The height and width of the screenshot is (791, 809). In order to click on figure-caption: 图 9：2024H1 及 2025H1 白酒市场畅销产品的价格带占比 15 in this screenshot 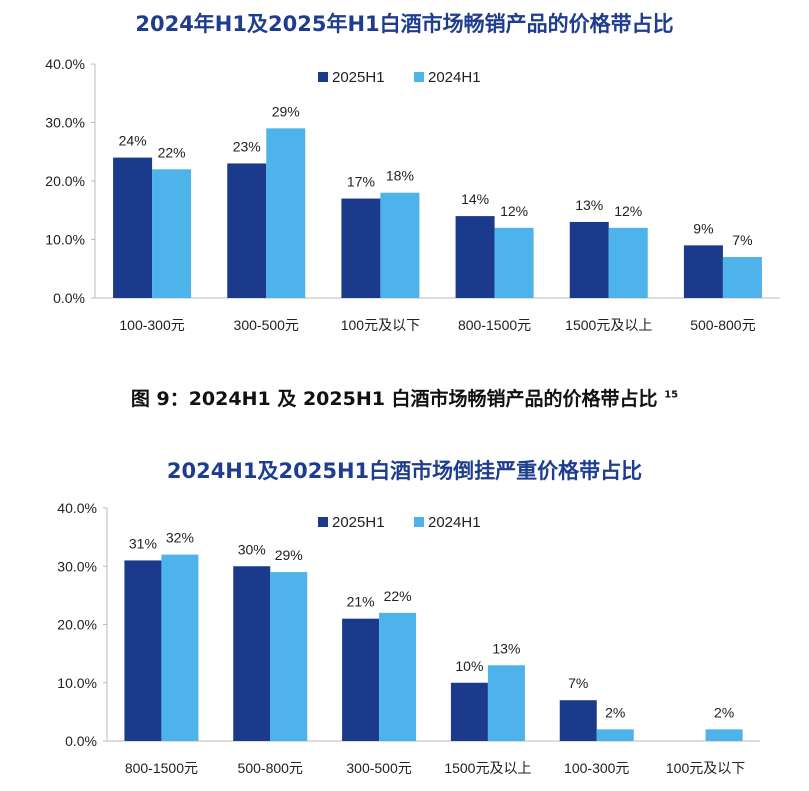, I will do `click(404, 397)`.